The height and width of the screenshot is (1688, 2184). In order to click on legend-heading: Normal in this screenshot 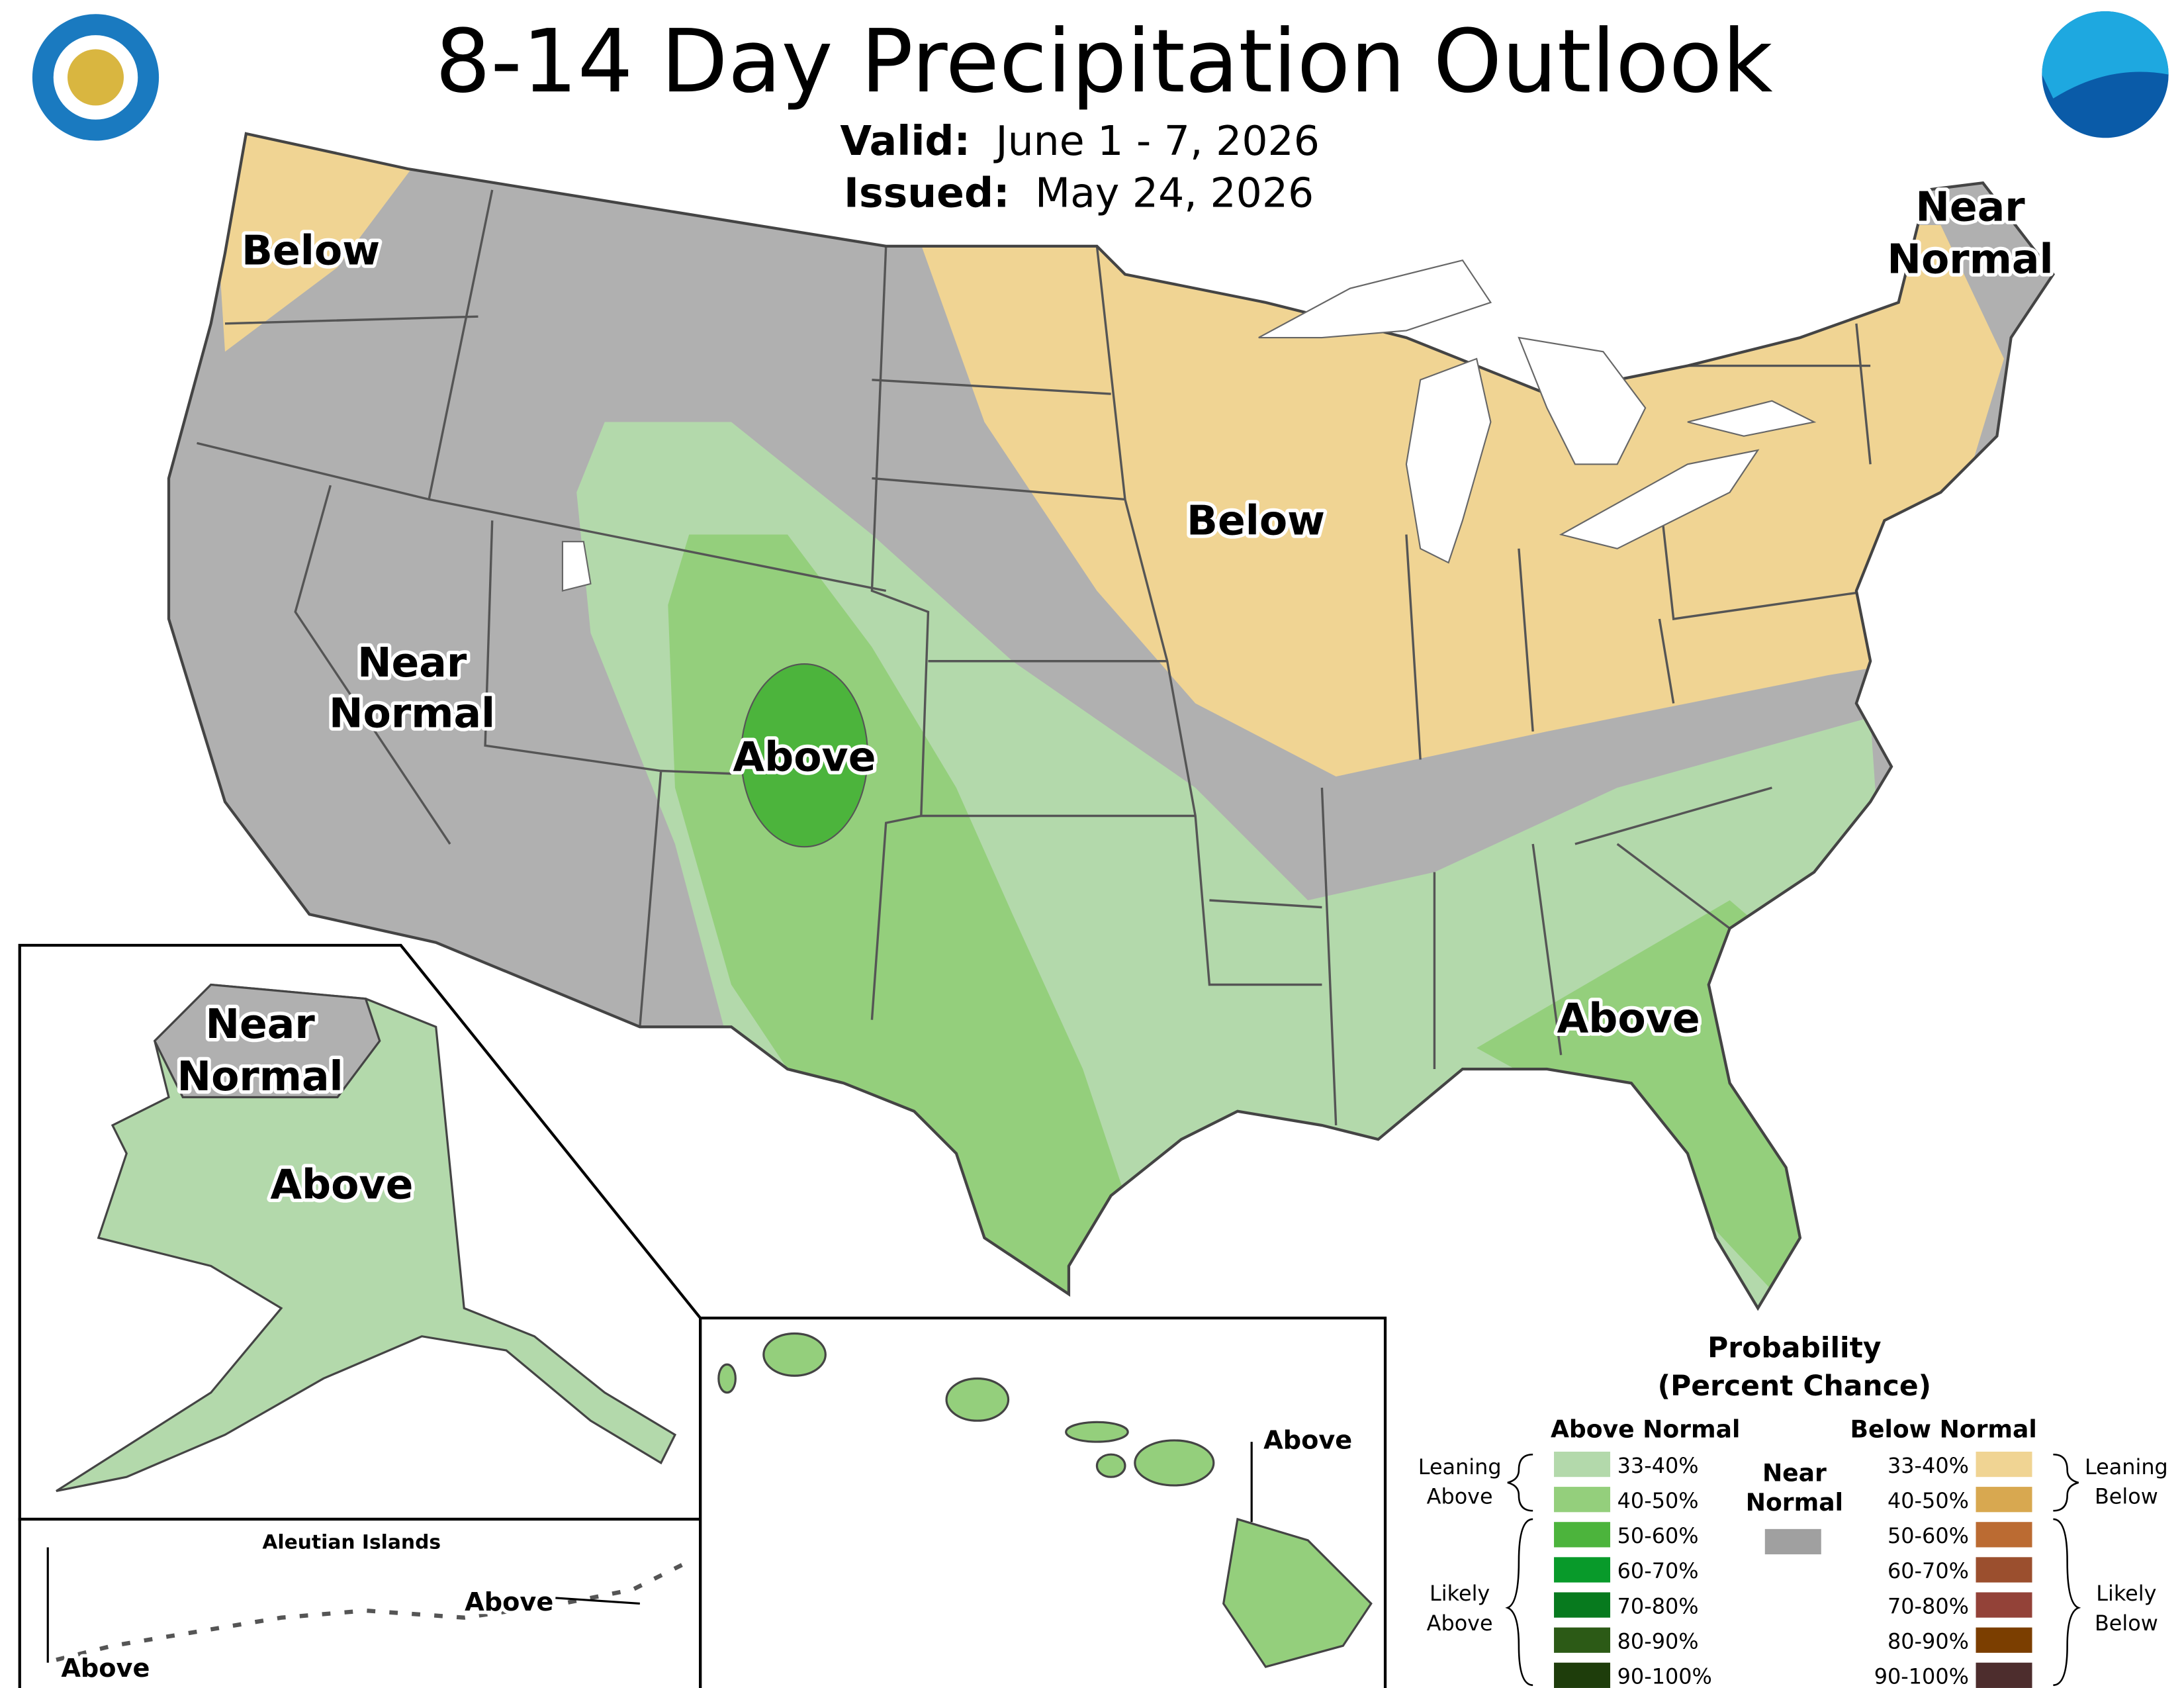, I will do `click(1794, 1502)`.